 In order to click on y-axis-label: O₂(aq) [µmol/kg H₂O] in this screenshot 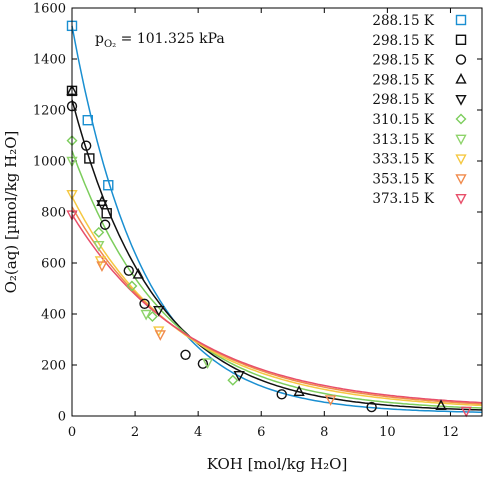, I will do `click(11, 212)`.